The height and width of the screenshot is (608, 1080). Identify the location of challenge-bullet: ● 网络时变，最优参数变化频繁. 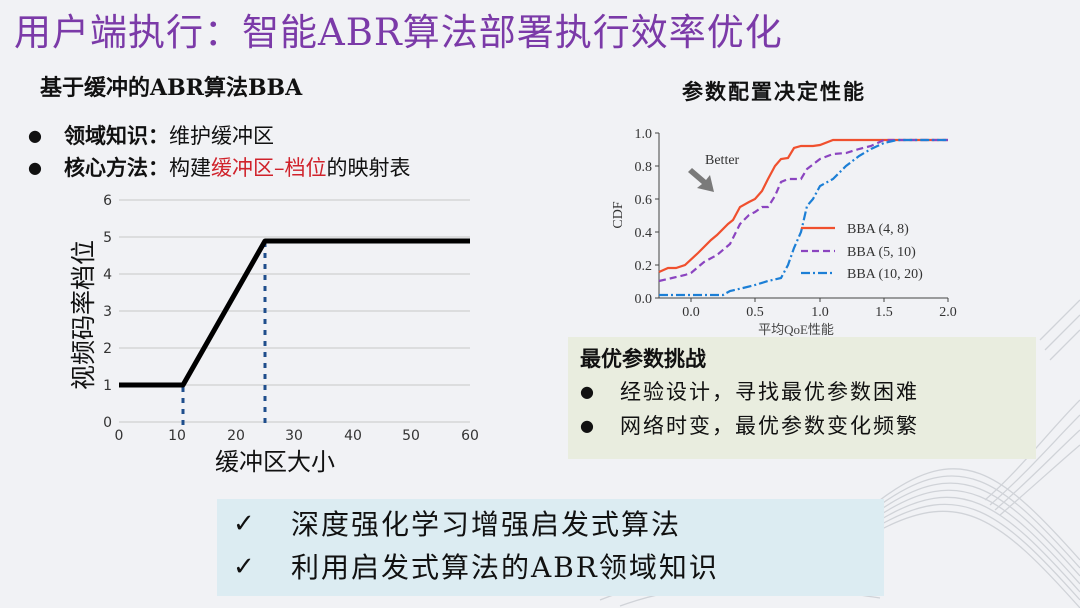
(802, 426).